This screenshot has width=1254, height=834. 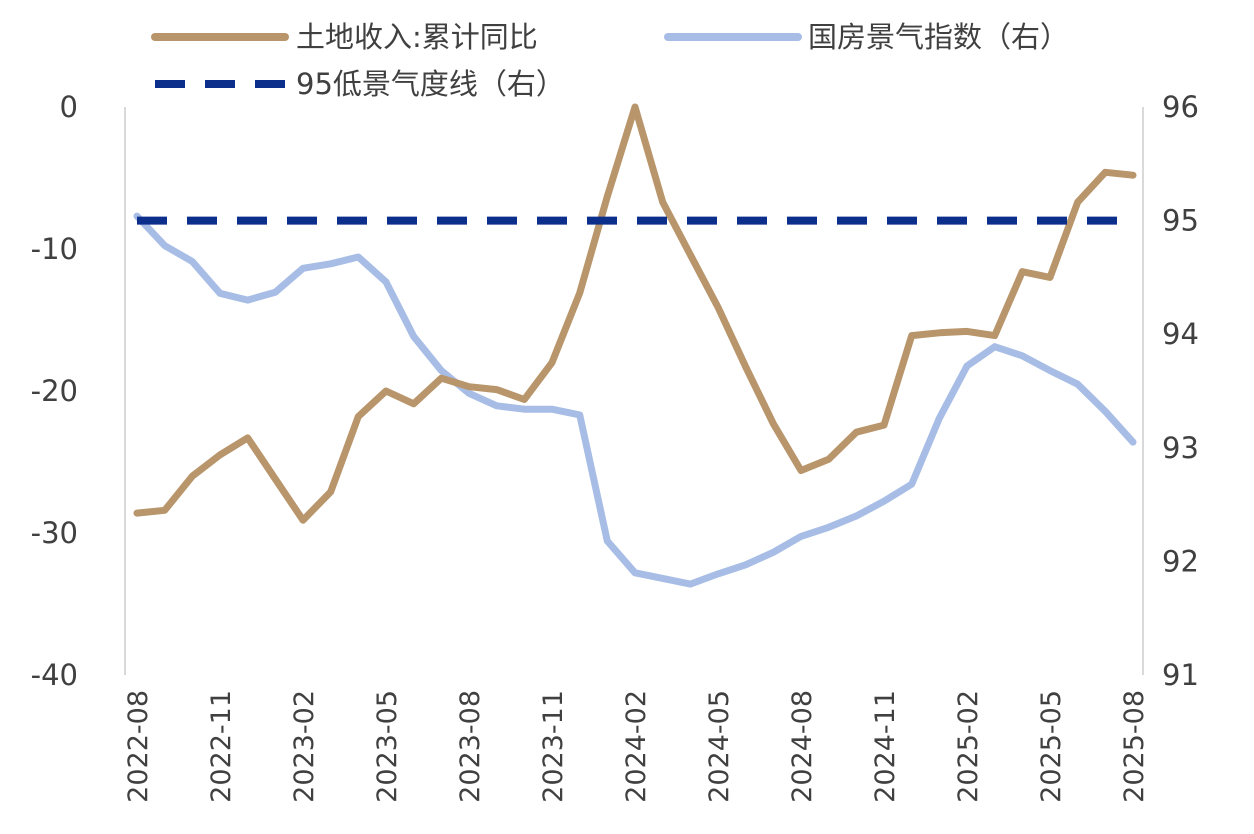 I want to click on right-tick-label-3: 93, so click(x=1180, y=448).